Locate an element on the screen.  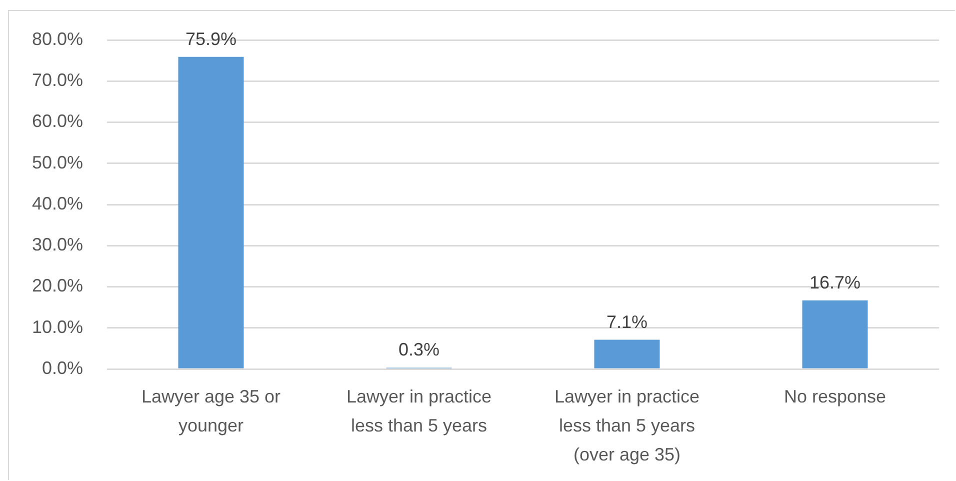
data-label: 75.9% is located at coordinates (211, 38).